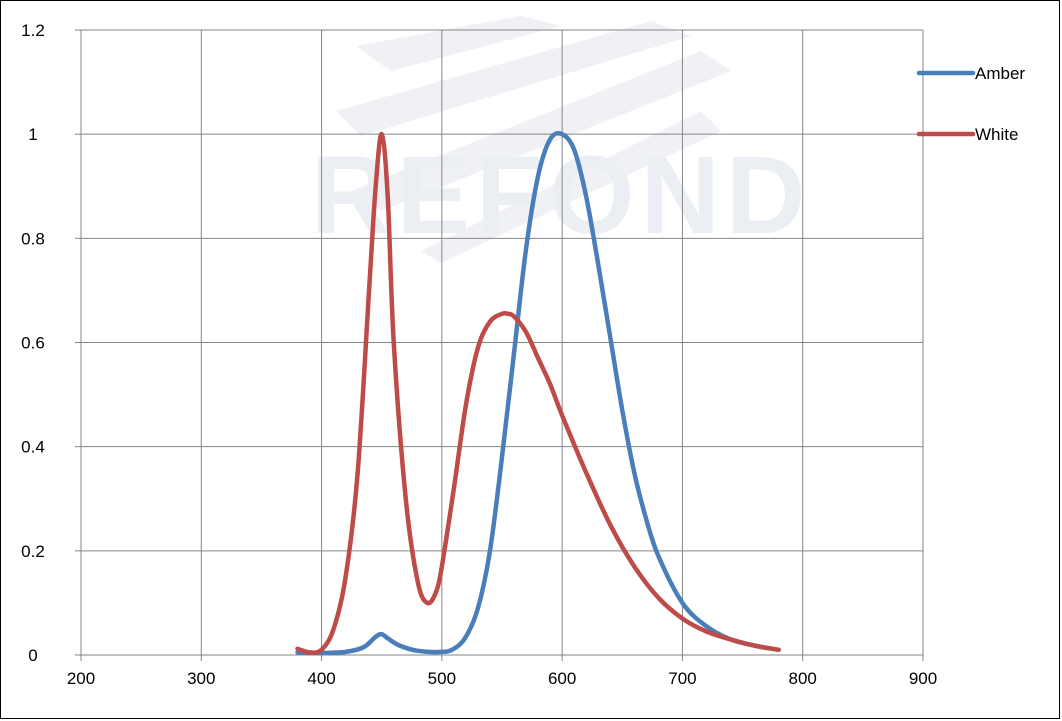  What do you see at coordinates (442, 678) in the screenshot?
I see `x-tick-label: 500` at bounding box center [442, 678].